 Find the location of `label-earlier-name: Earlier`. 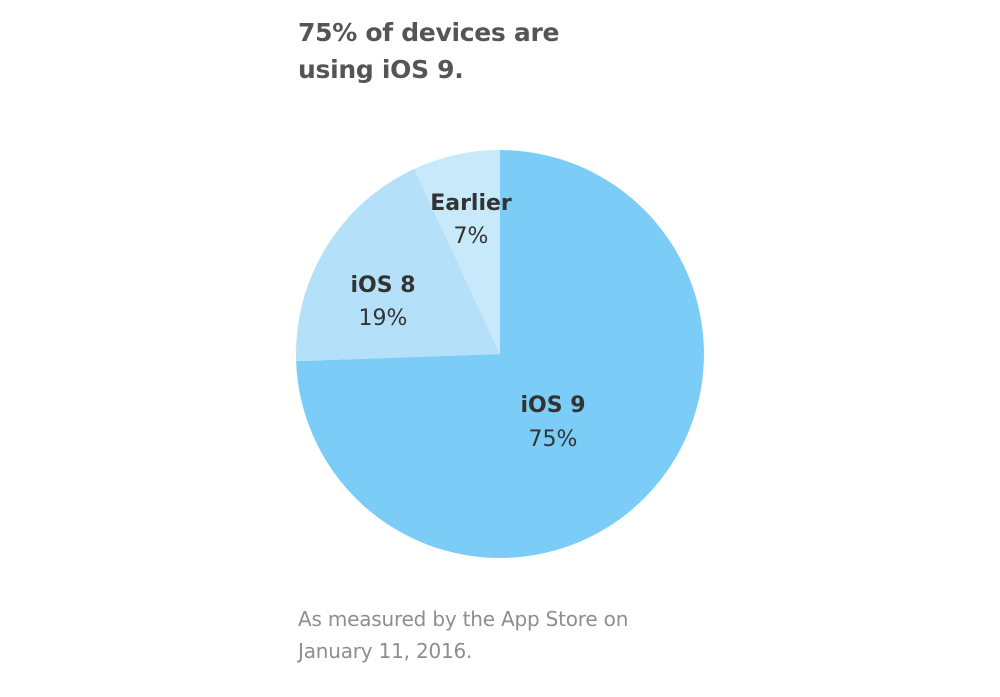

label-earlier-name: Earlier is located at coordinates (471, 203).